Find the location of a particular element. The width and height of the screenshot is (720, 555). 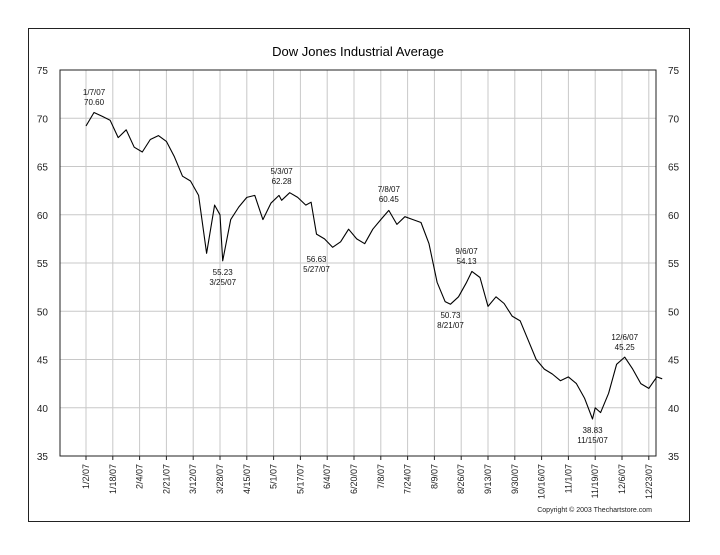

x-tick-label: 6/4/07 is located at coordinates (327, 476).